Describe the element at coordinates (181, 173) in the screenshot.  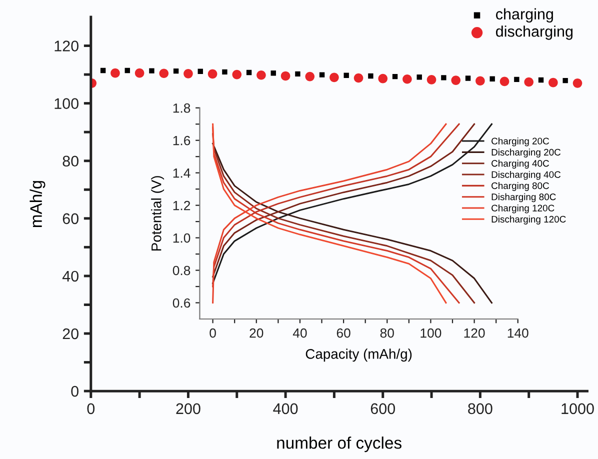
I see `y-tick-label: 1.4` at that location.